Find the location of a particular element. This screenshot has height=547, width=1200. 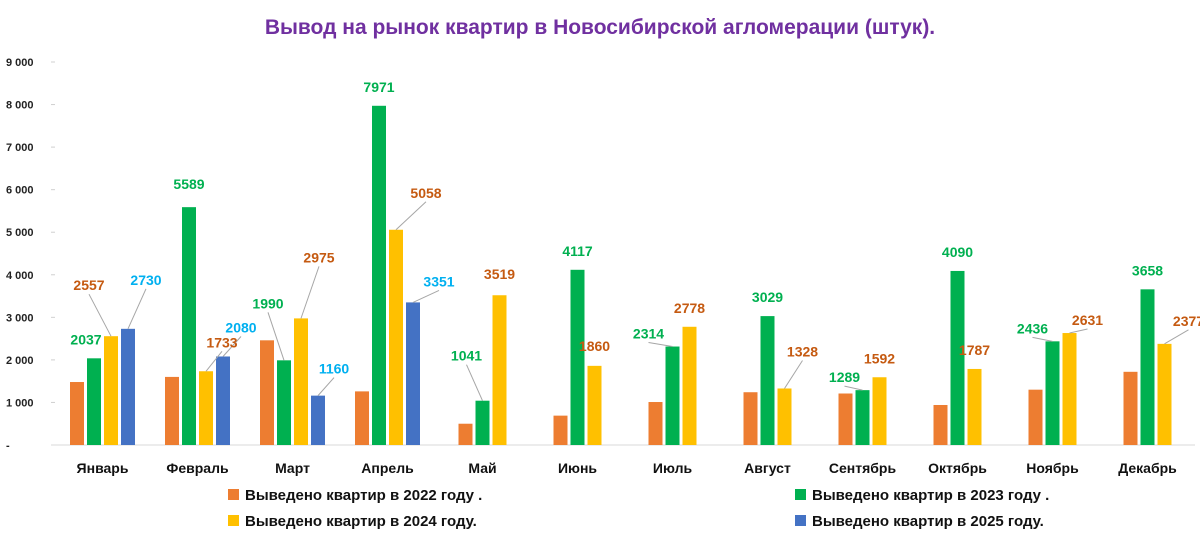

data-label-1-6: 2314 is located at coordinates (648, 334).